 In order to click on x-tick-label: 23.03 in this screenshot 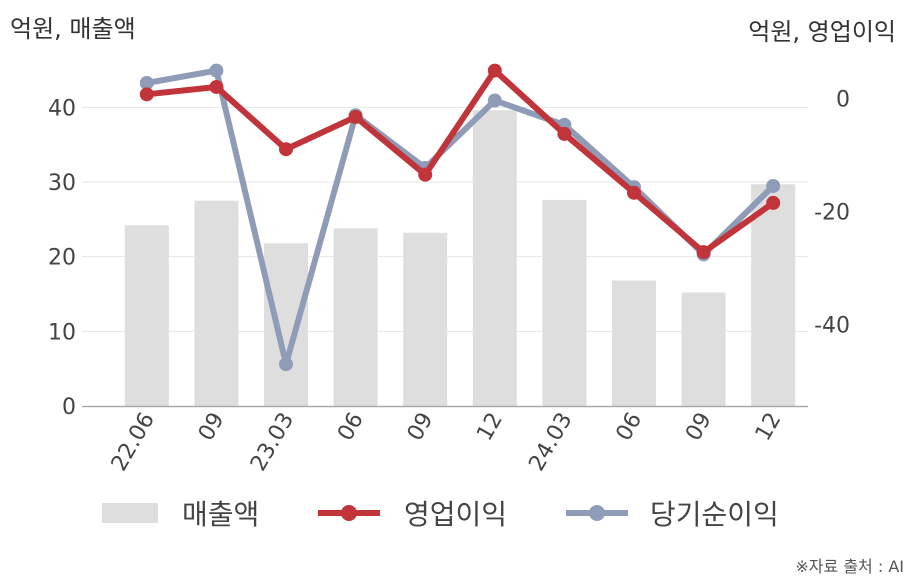, I will do `click(272, 442)`.